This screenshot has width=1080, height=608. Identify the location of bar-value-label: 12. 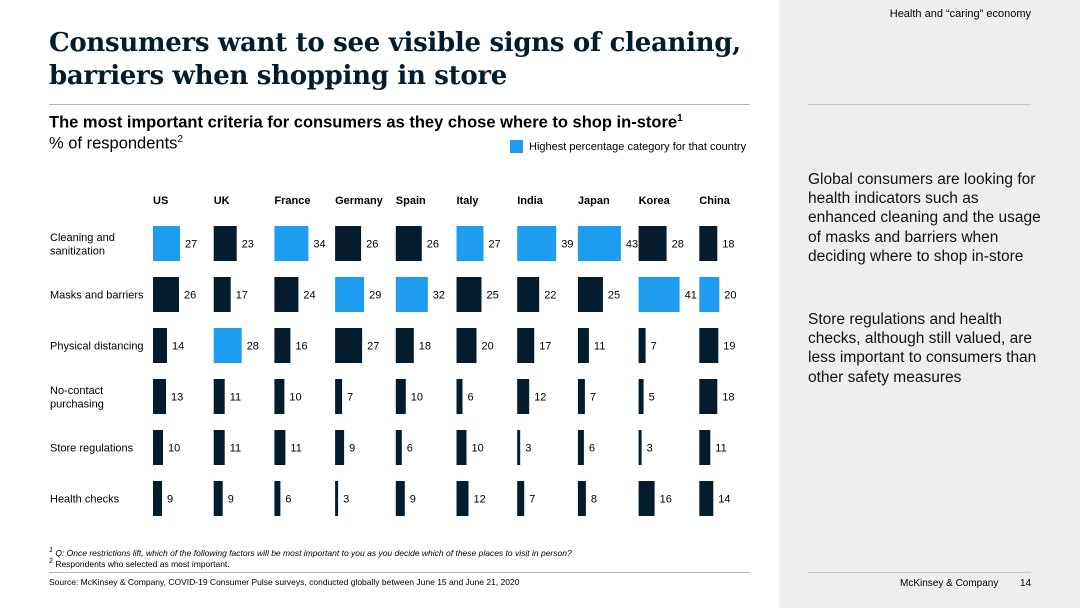
(540, 398).